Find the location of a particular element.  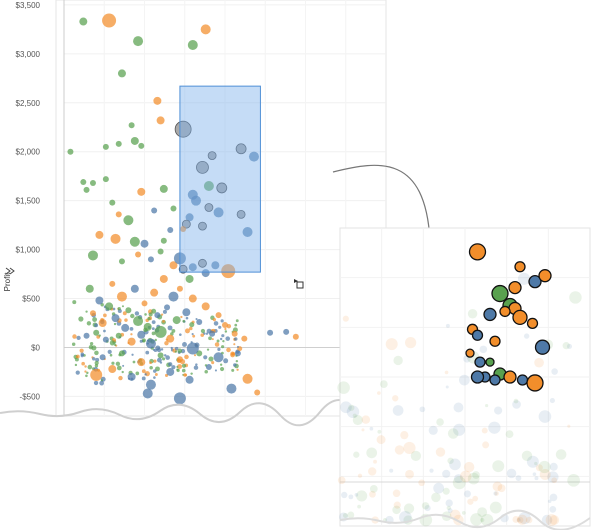

sort-icon is located at coordinates (10, 271).